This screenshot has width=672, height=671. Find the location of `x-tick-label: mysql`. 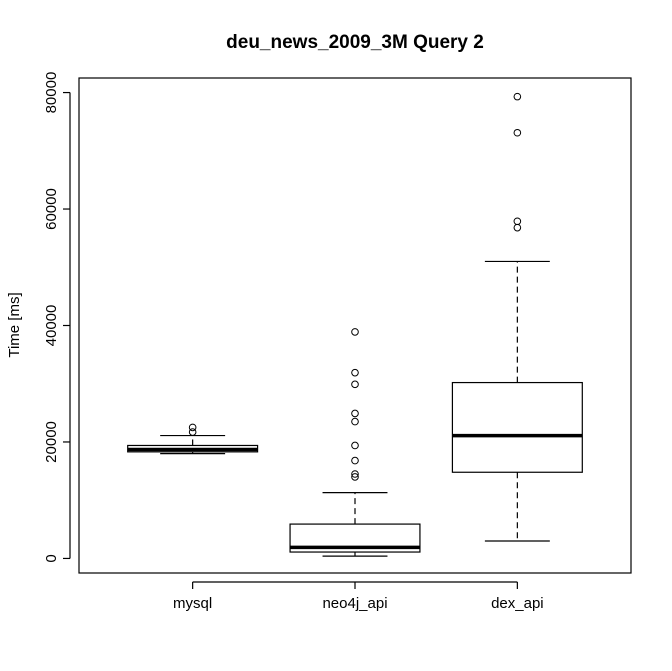

x-tick-label: mysql is located at coordinates (192, 603).